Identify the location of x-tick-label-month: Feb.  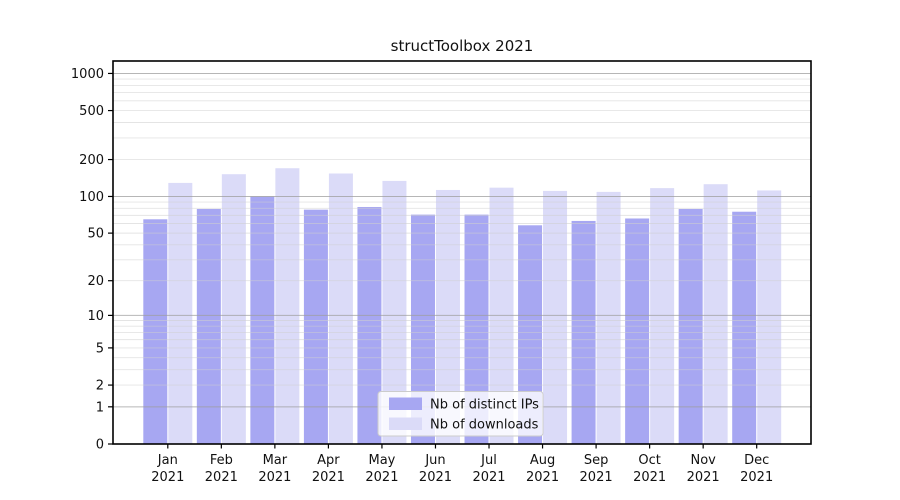
(221, 460).